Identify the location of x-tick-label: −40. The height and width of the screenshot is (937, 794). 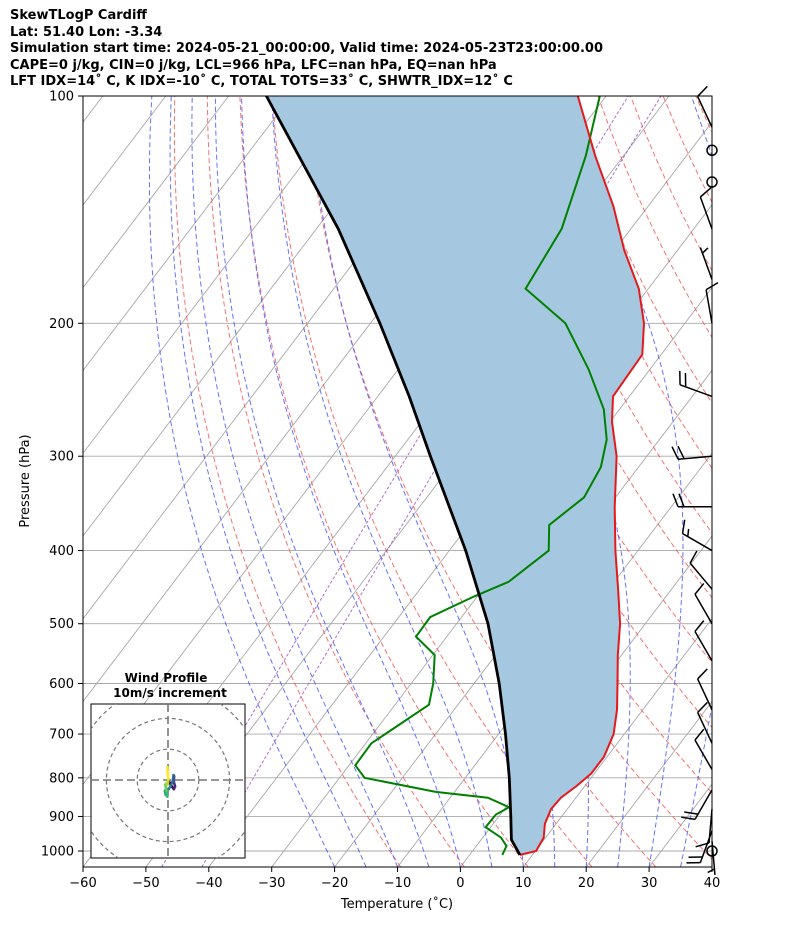
(208, 883).